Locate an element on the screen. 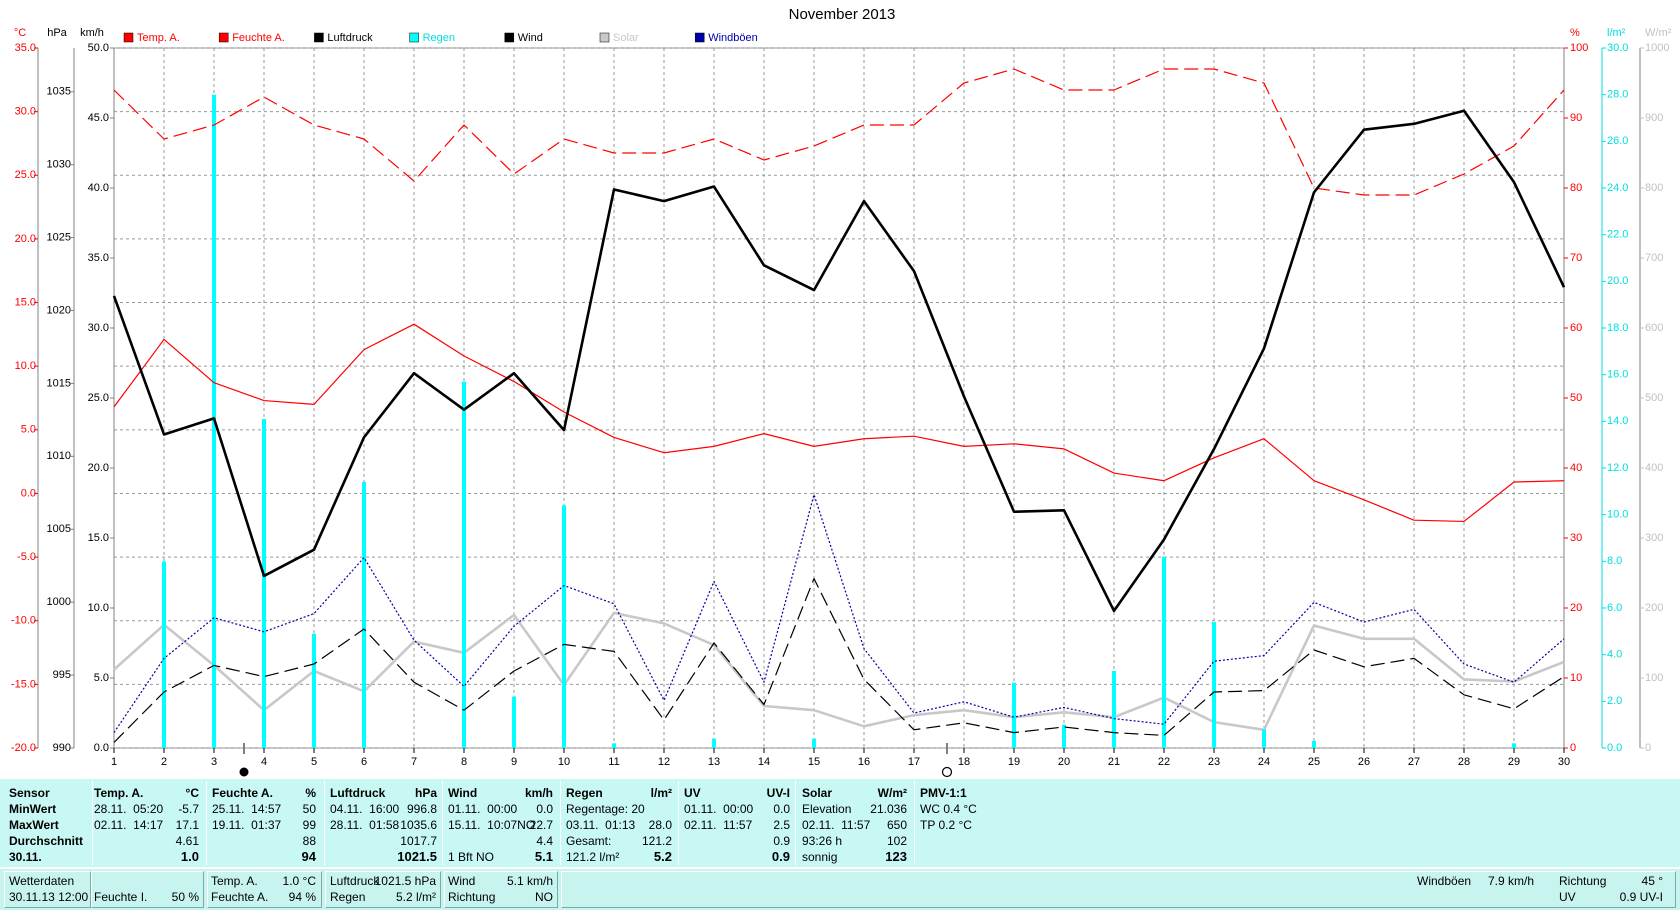  y-tick-label: 80 is located at coordinates (1576, 188).